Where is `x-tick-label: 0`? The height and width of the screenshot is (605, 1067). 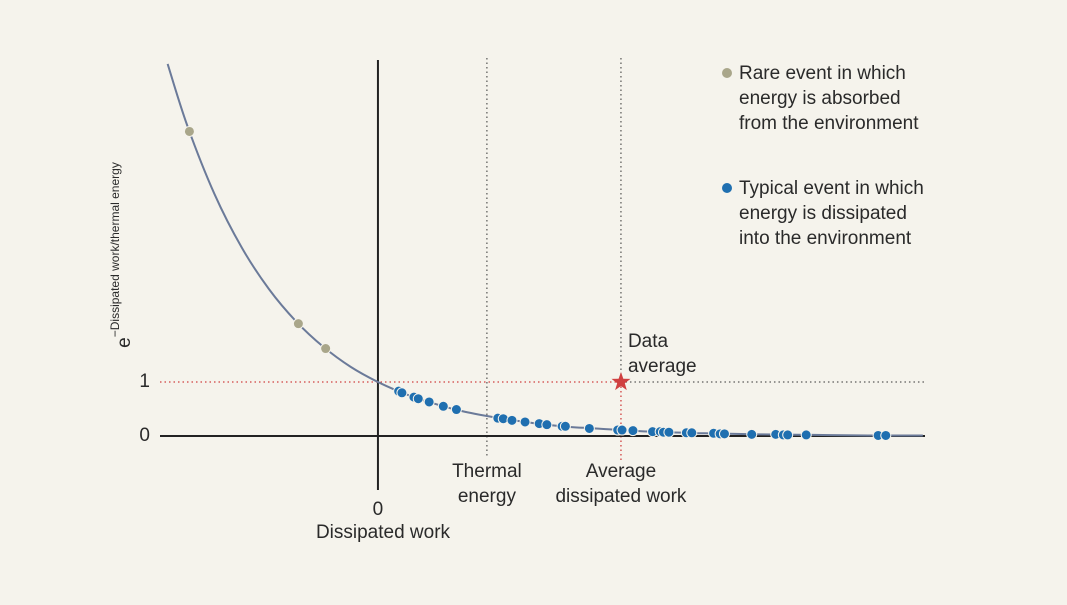
x-tick-label: 0 is located at coordinates (378, 509).